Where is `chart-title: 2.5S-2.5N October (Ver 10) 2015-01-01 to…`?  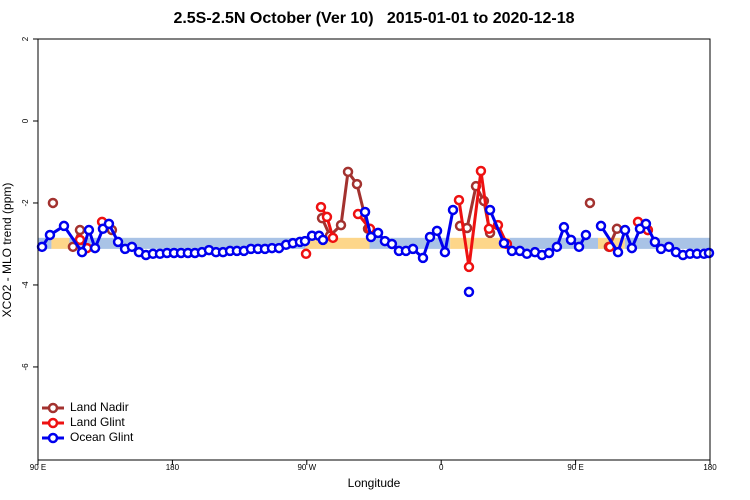 chart-title: 2.5S-2.5N October (Ver 10) 2015-01-01 to… is located at coordinates (373, 18).